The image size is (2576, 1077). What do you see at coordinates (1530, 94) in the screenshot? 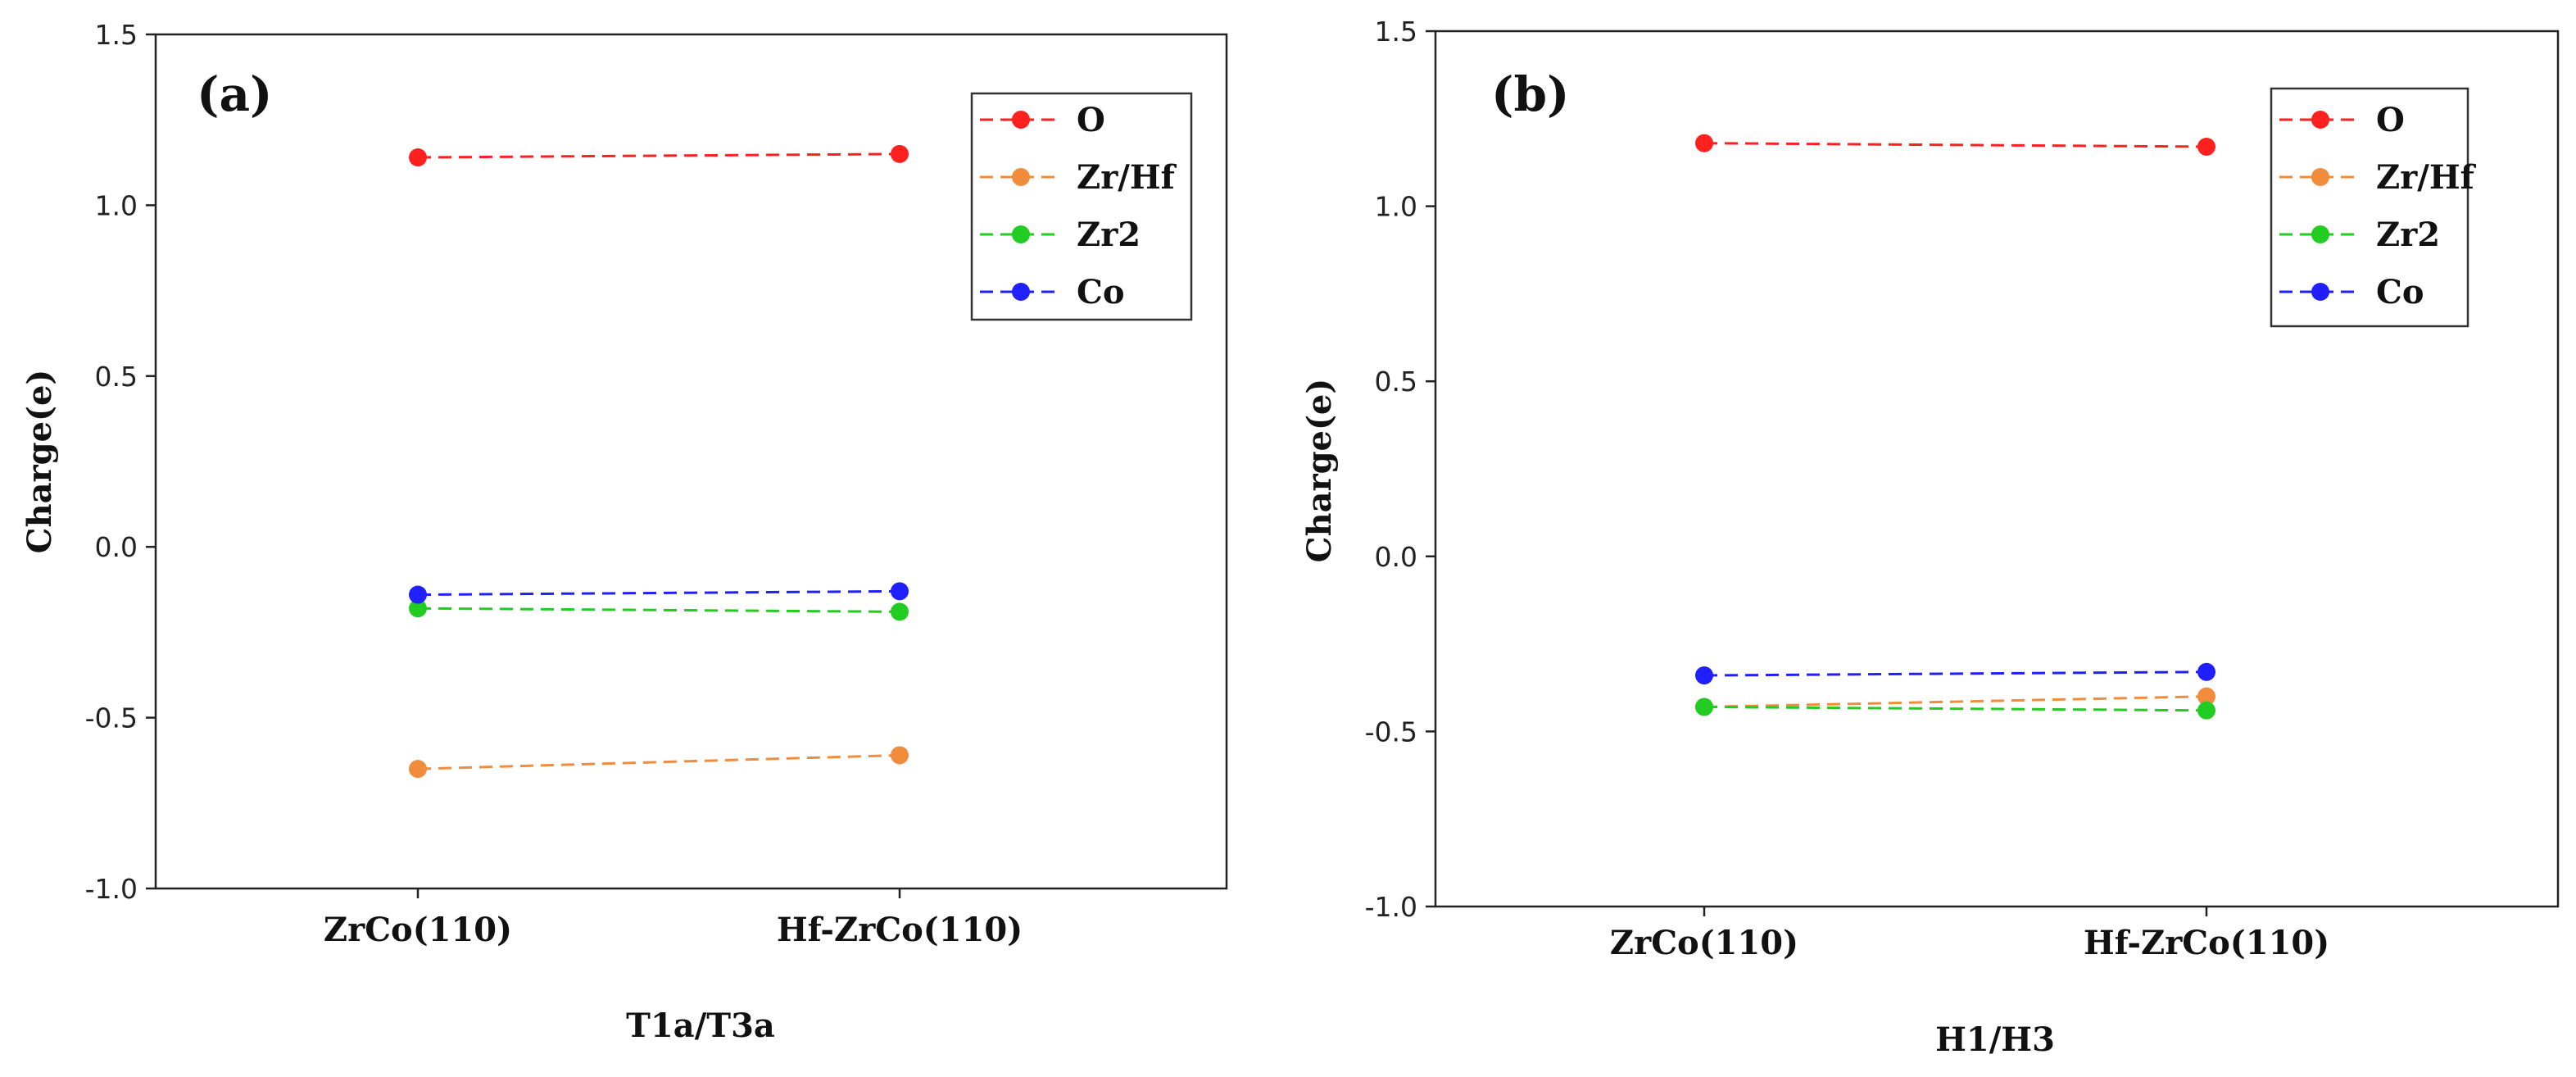
I see `panel-label: (b)` at bounding box center [1530, 94].